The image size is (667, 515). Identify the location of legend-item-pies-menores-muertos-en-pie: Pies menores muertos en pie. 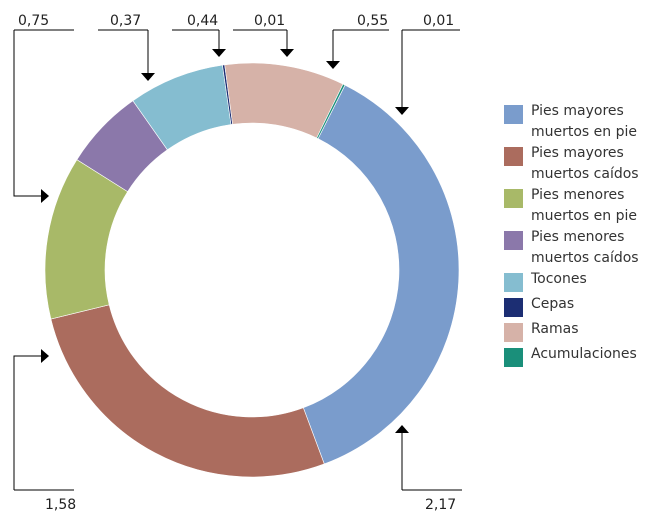
(583, 206).